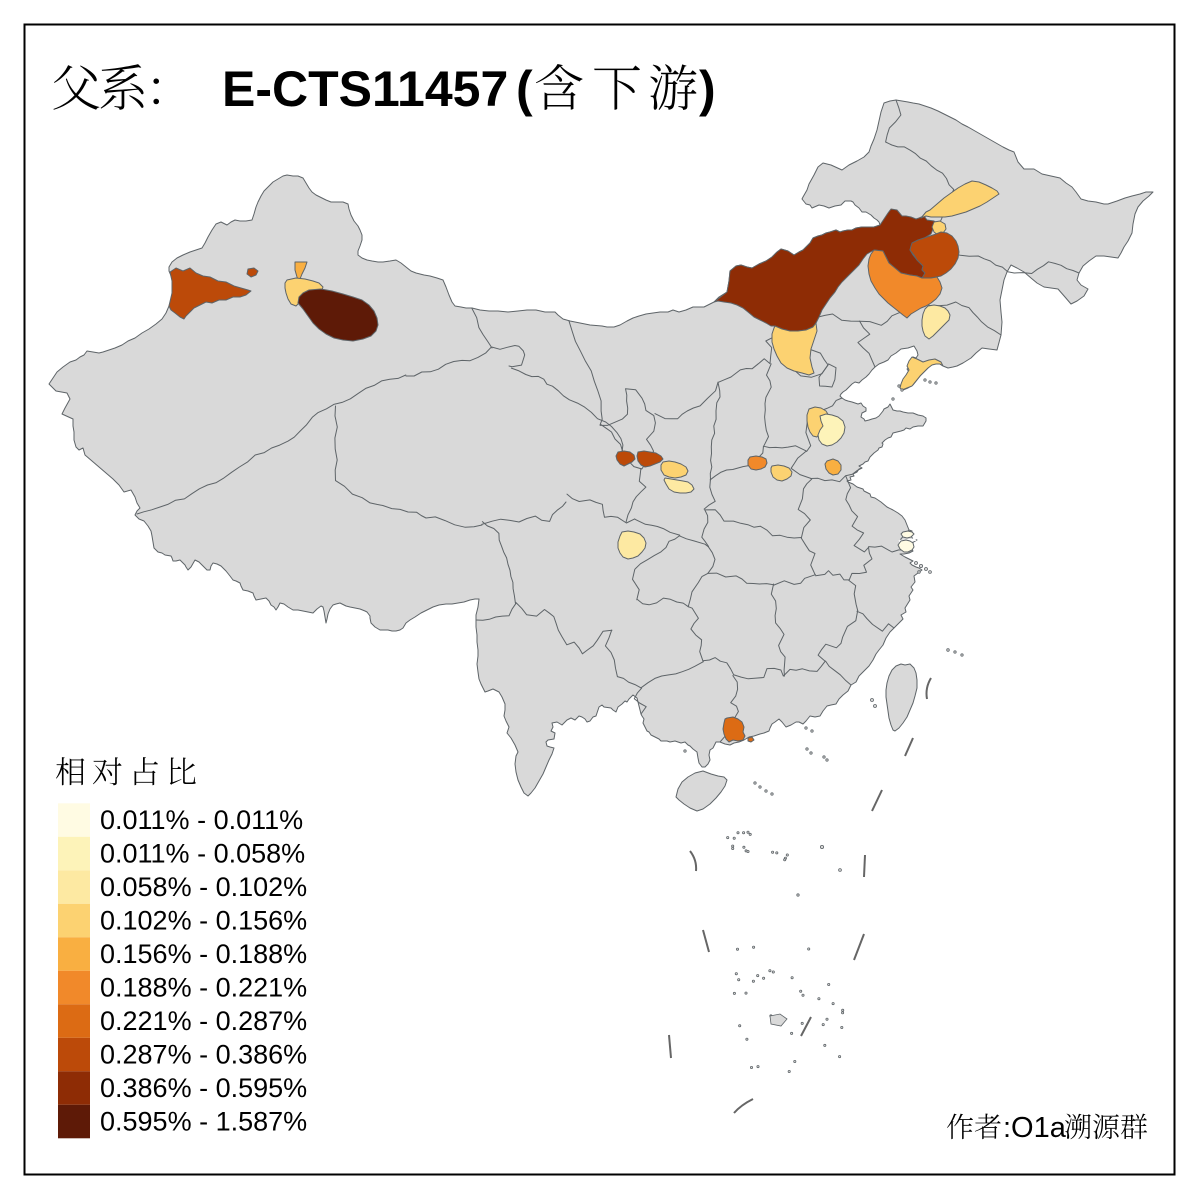 The width and height of the screenshot is (1200, 1200). I want to click on svg-text: 0.058% - 0.102%, so click(203, 887).